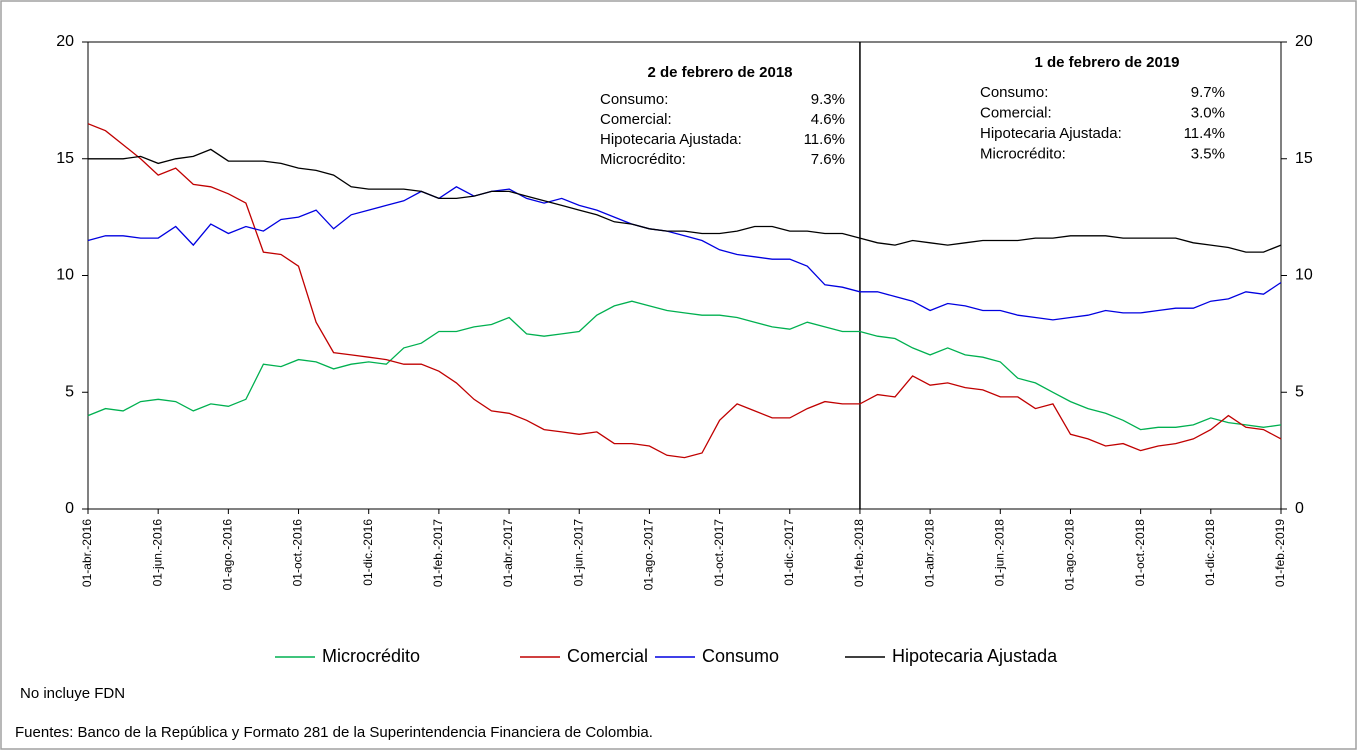 The width and height of the screenshot is (1357, 750). Describe the element at coordinates (999, 553) in the screenshot. I see `x-tick-label: 01-jun.-2018` at that location.